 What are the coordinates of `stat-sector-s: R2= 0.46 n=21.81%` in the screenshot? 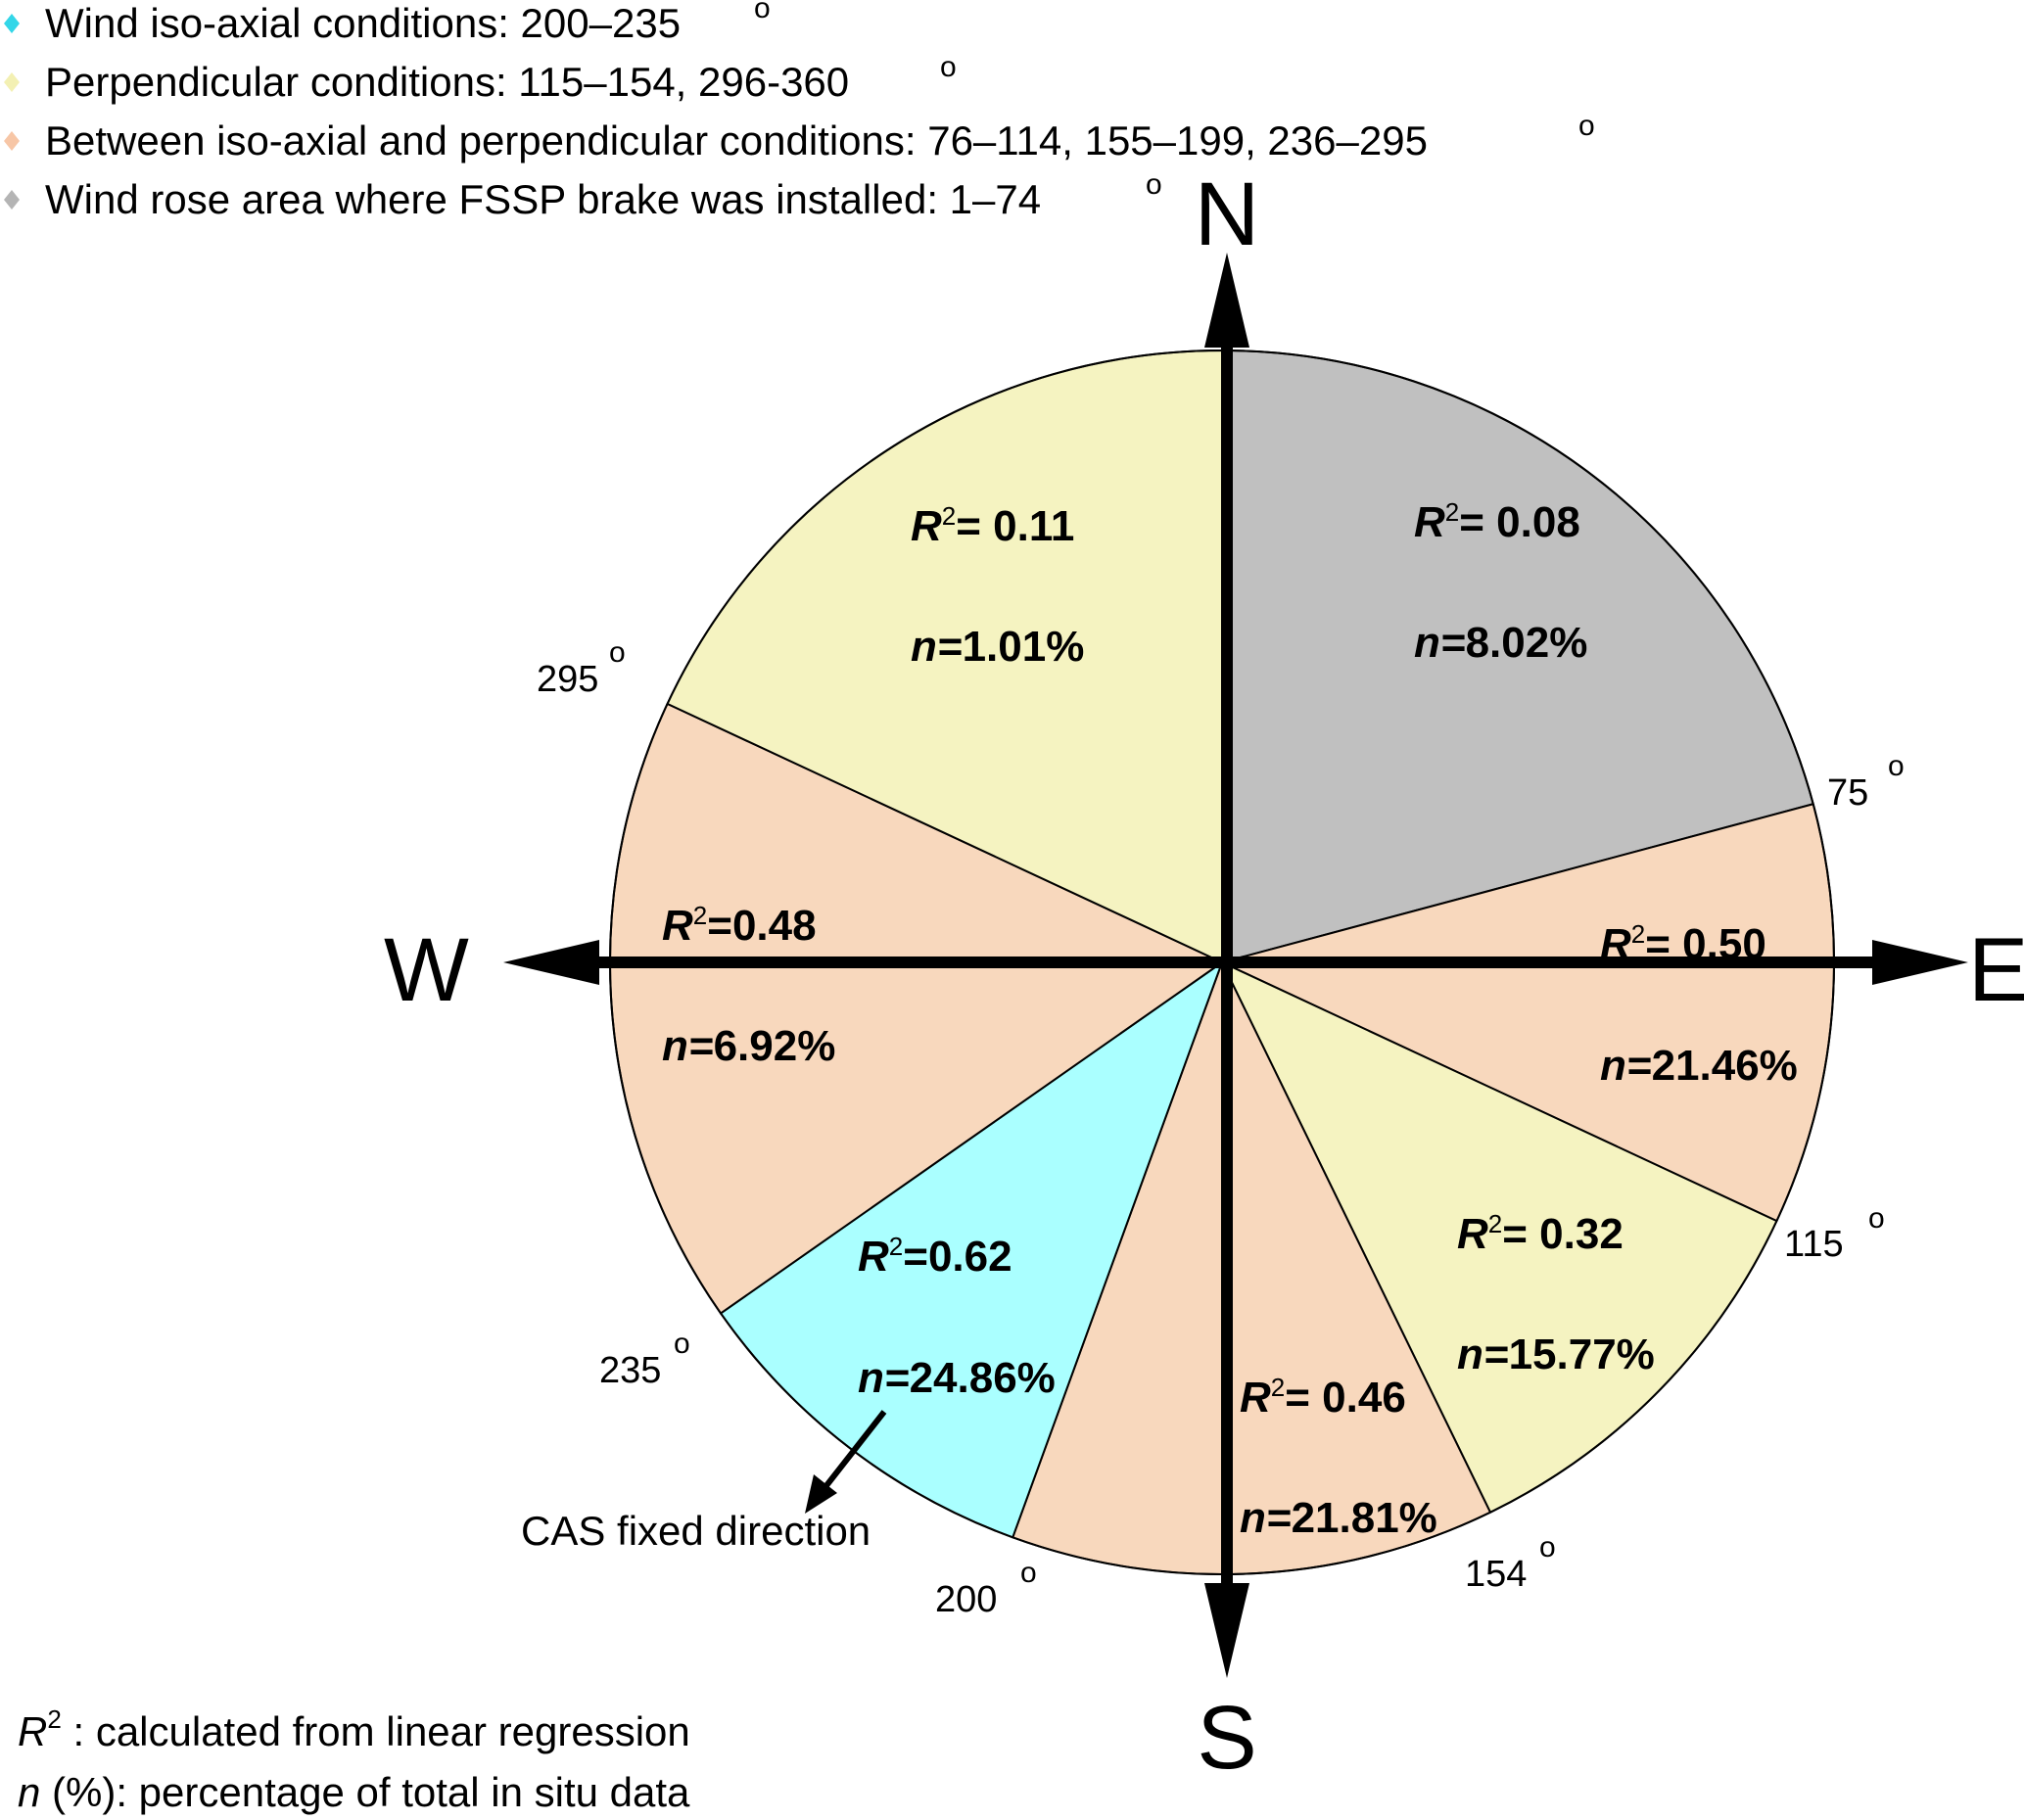 It's located at (1338, 1457).